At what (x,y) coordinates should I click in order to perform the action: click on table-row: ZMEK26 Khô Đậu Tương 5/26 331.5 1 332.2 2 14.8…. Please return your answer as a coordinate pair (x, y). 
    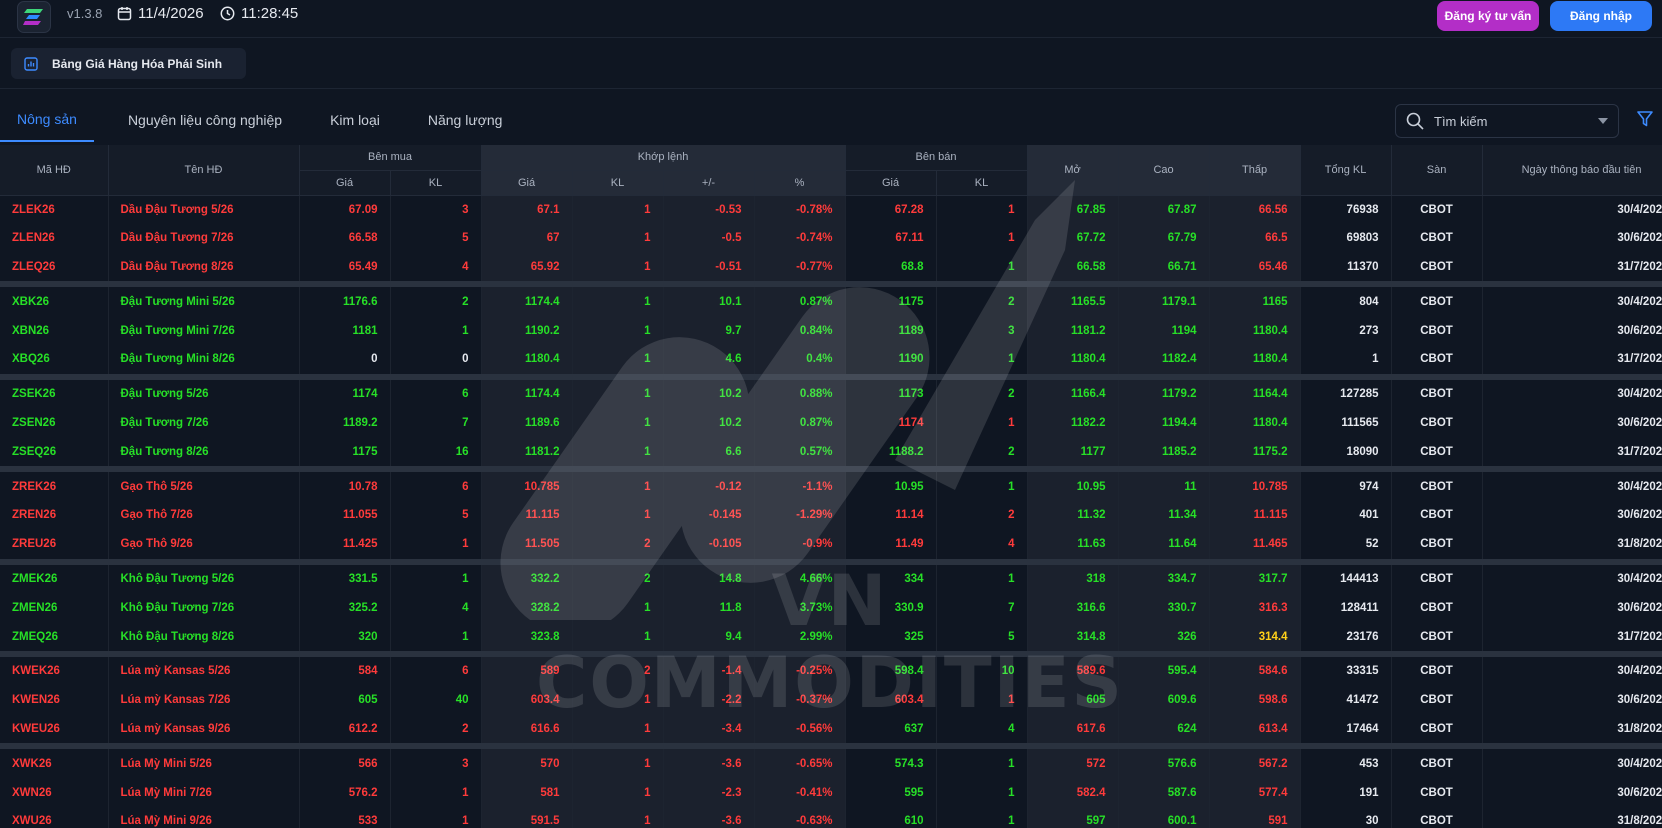
    Looking at the image, I should click on (831, 579).